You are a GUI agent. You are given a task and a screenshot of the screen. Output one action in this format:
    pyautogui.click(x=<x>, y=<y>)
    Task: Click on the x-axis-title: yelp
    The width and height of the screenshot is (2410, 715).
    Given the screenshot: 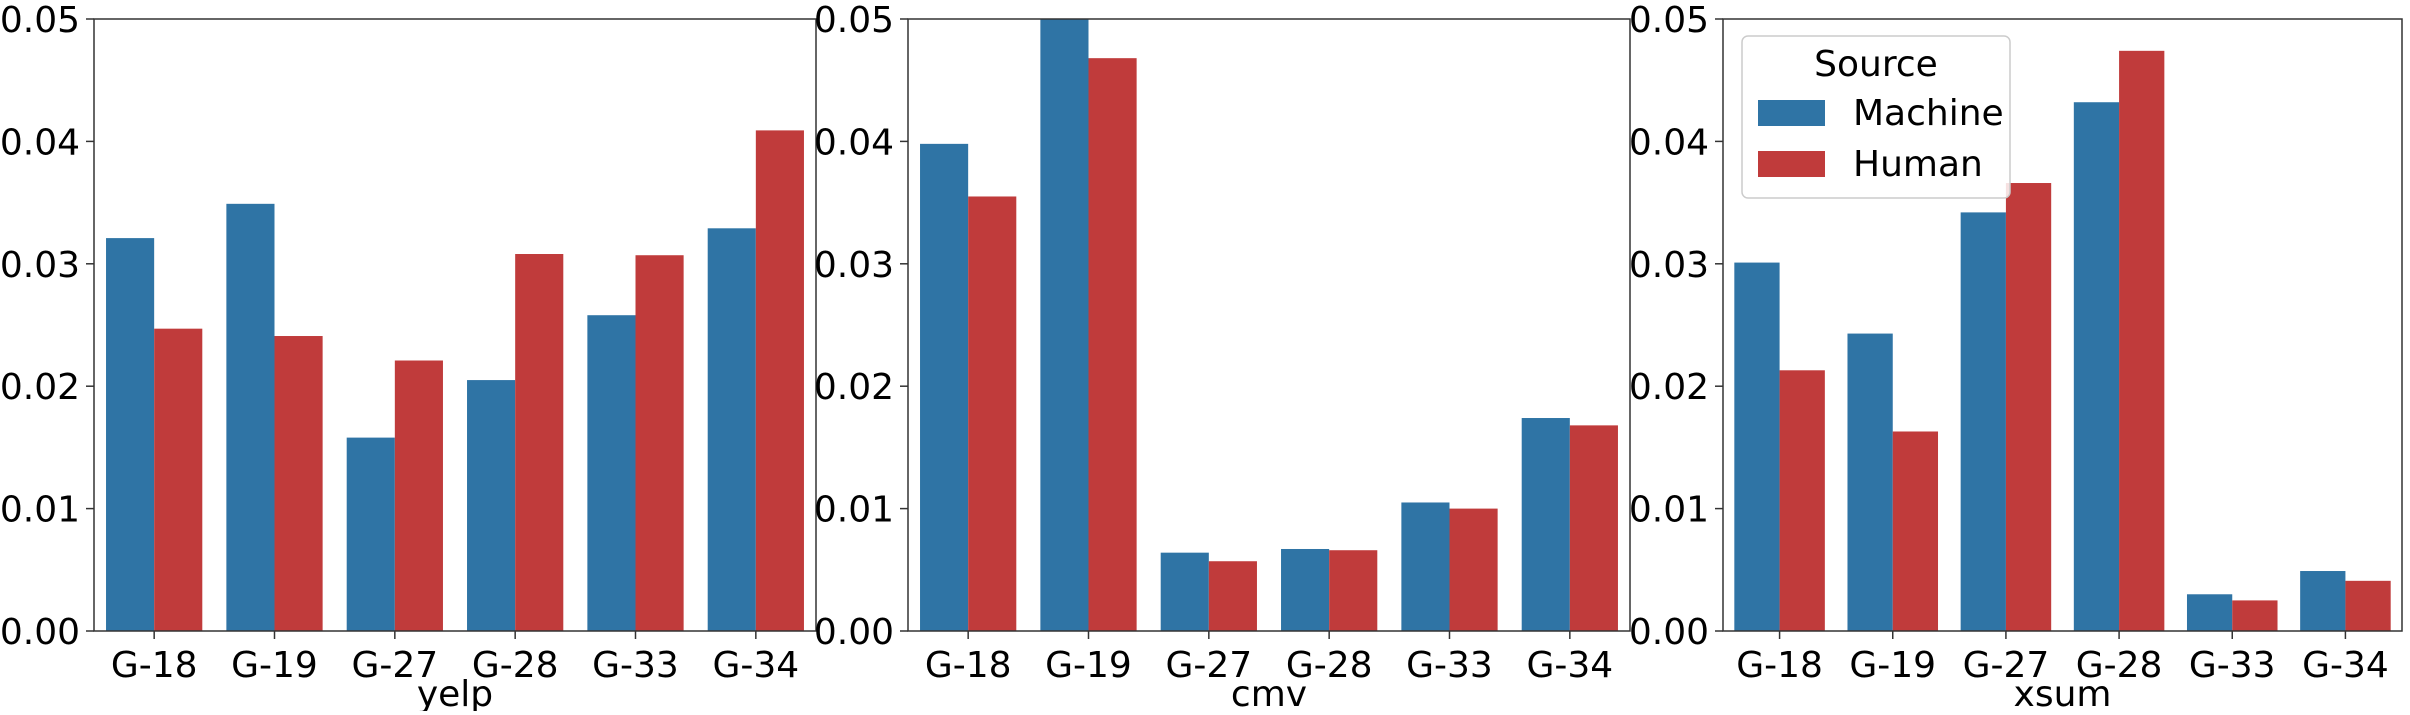 What is the action you would take?
    pyautogui.click(x=455, y=692)
    